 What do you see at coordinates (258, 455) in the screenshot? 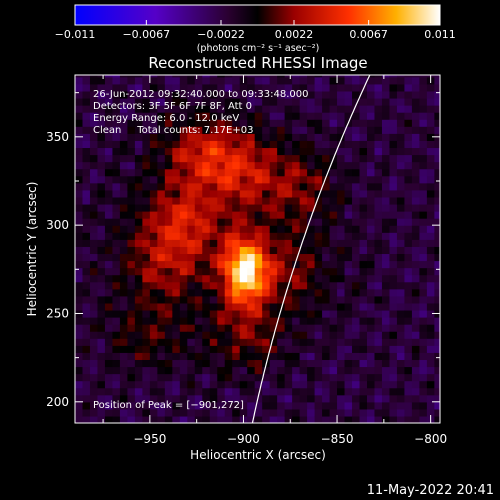
I see `x-axis-label: Heliocentric X (arcsec)` at bounding box center [258, 455].